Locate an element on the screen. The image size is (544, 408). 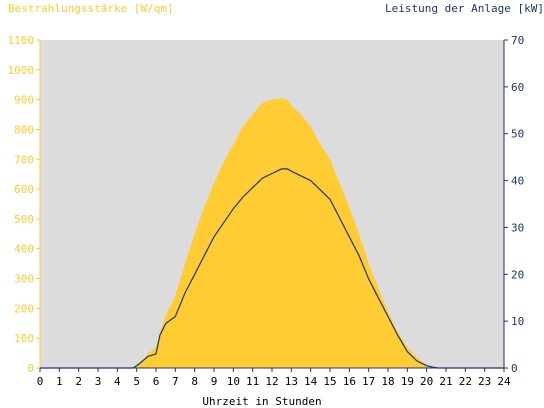
x-tick-label: 22 is located at coordinates (465, 381).